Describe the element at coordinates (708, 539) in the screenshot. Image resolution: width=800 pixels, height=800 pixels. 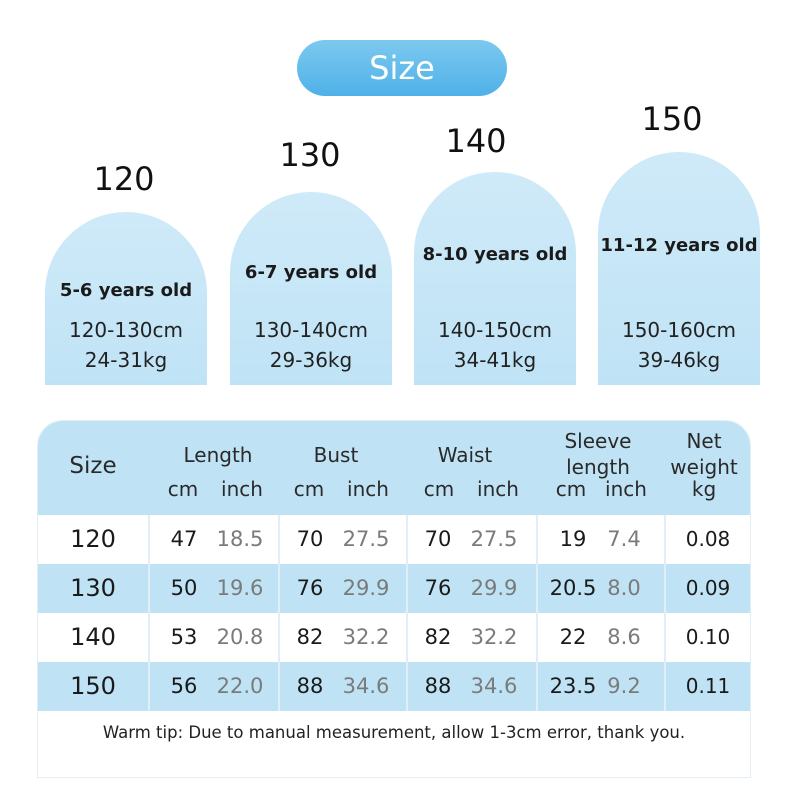
I see `row-net-kg: 0.08` at that location.